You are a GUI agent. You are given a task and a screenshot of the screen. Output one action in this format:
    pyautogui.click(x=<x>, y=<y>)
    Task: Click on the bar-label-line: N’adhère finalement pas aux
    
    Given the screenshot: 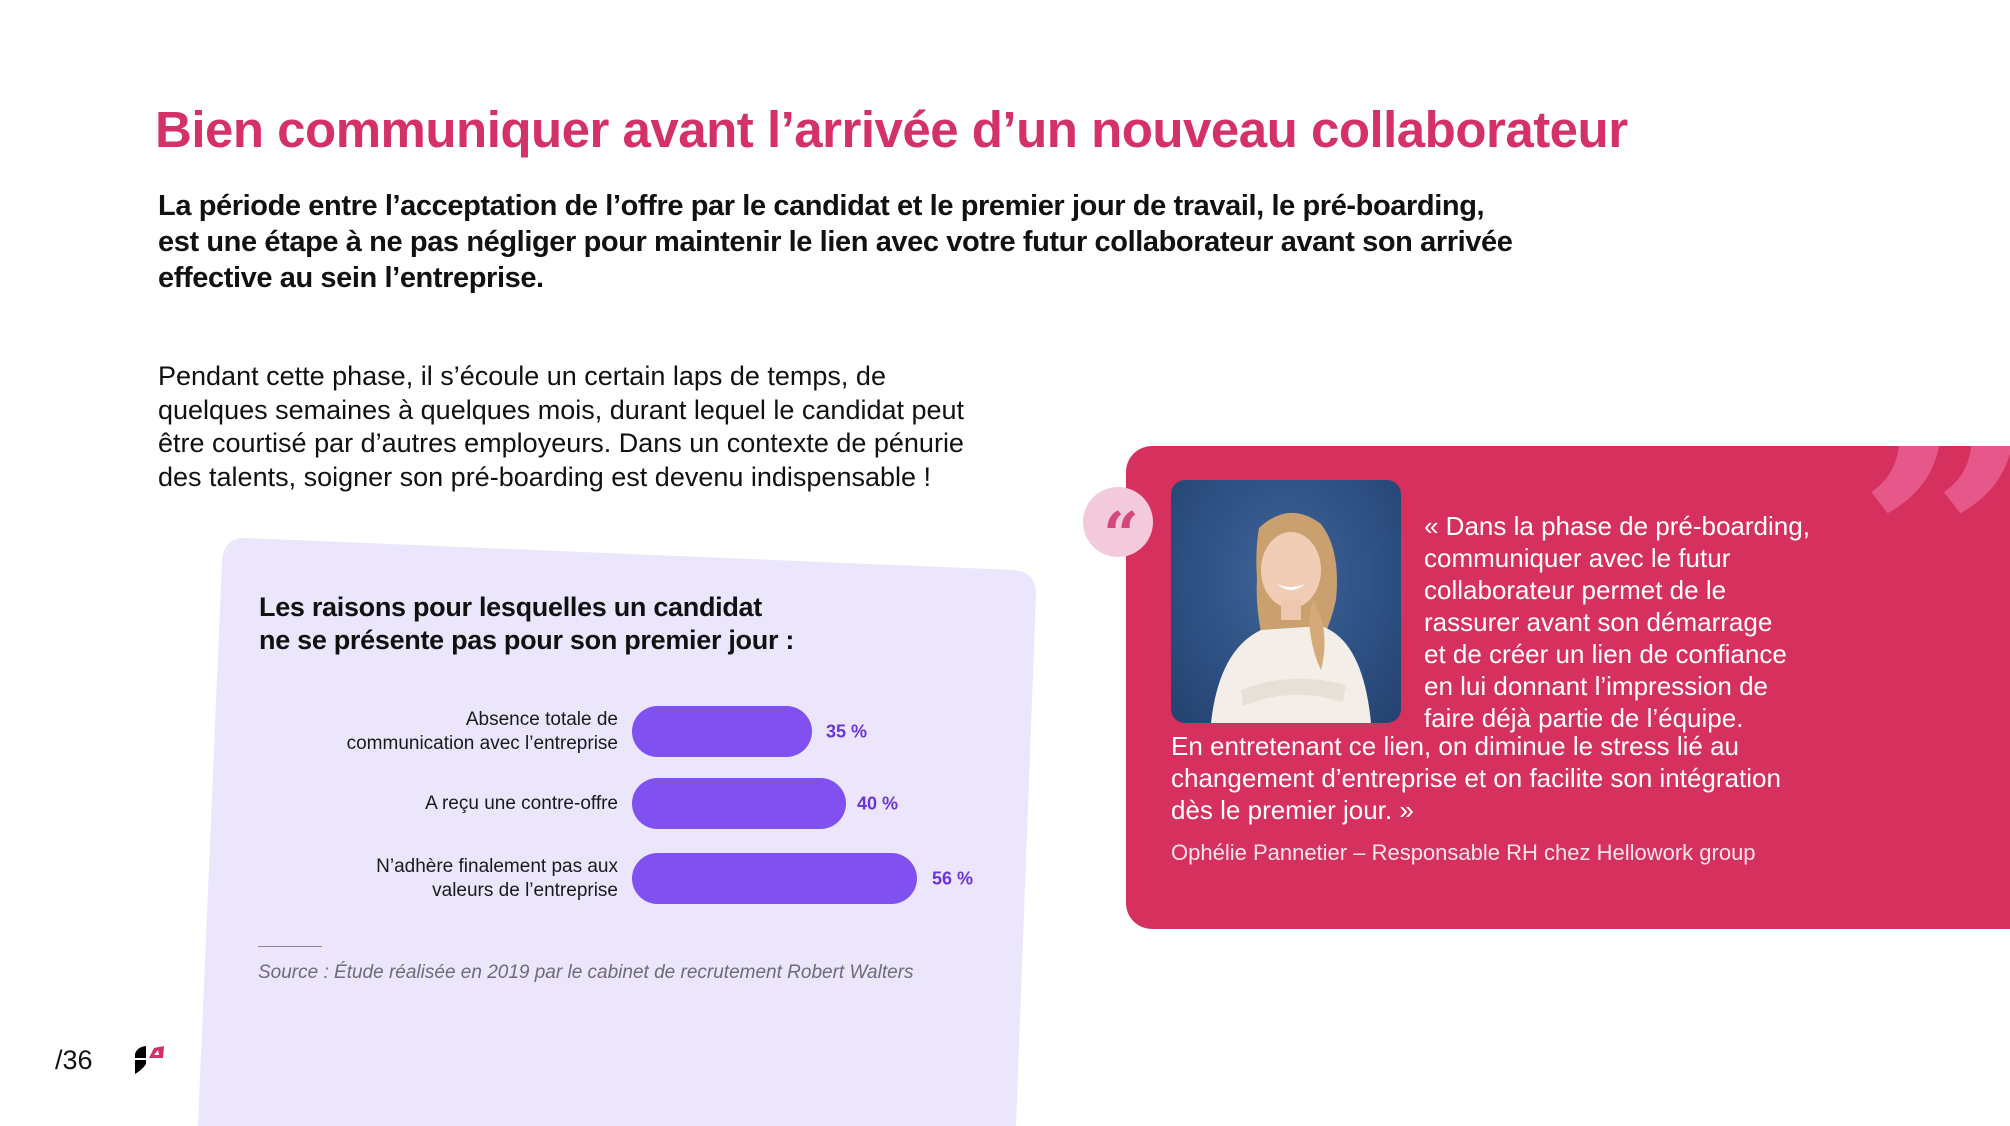 What is the action you would take?
    pyautogui.click(x=497, y=866)
    